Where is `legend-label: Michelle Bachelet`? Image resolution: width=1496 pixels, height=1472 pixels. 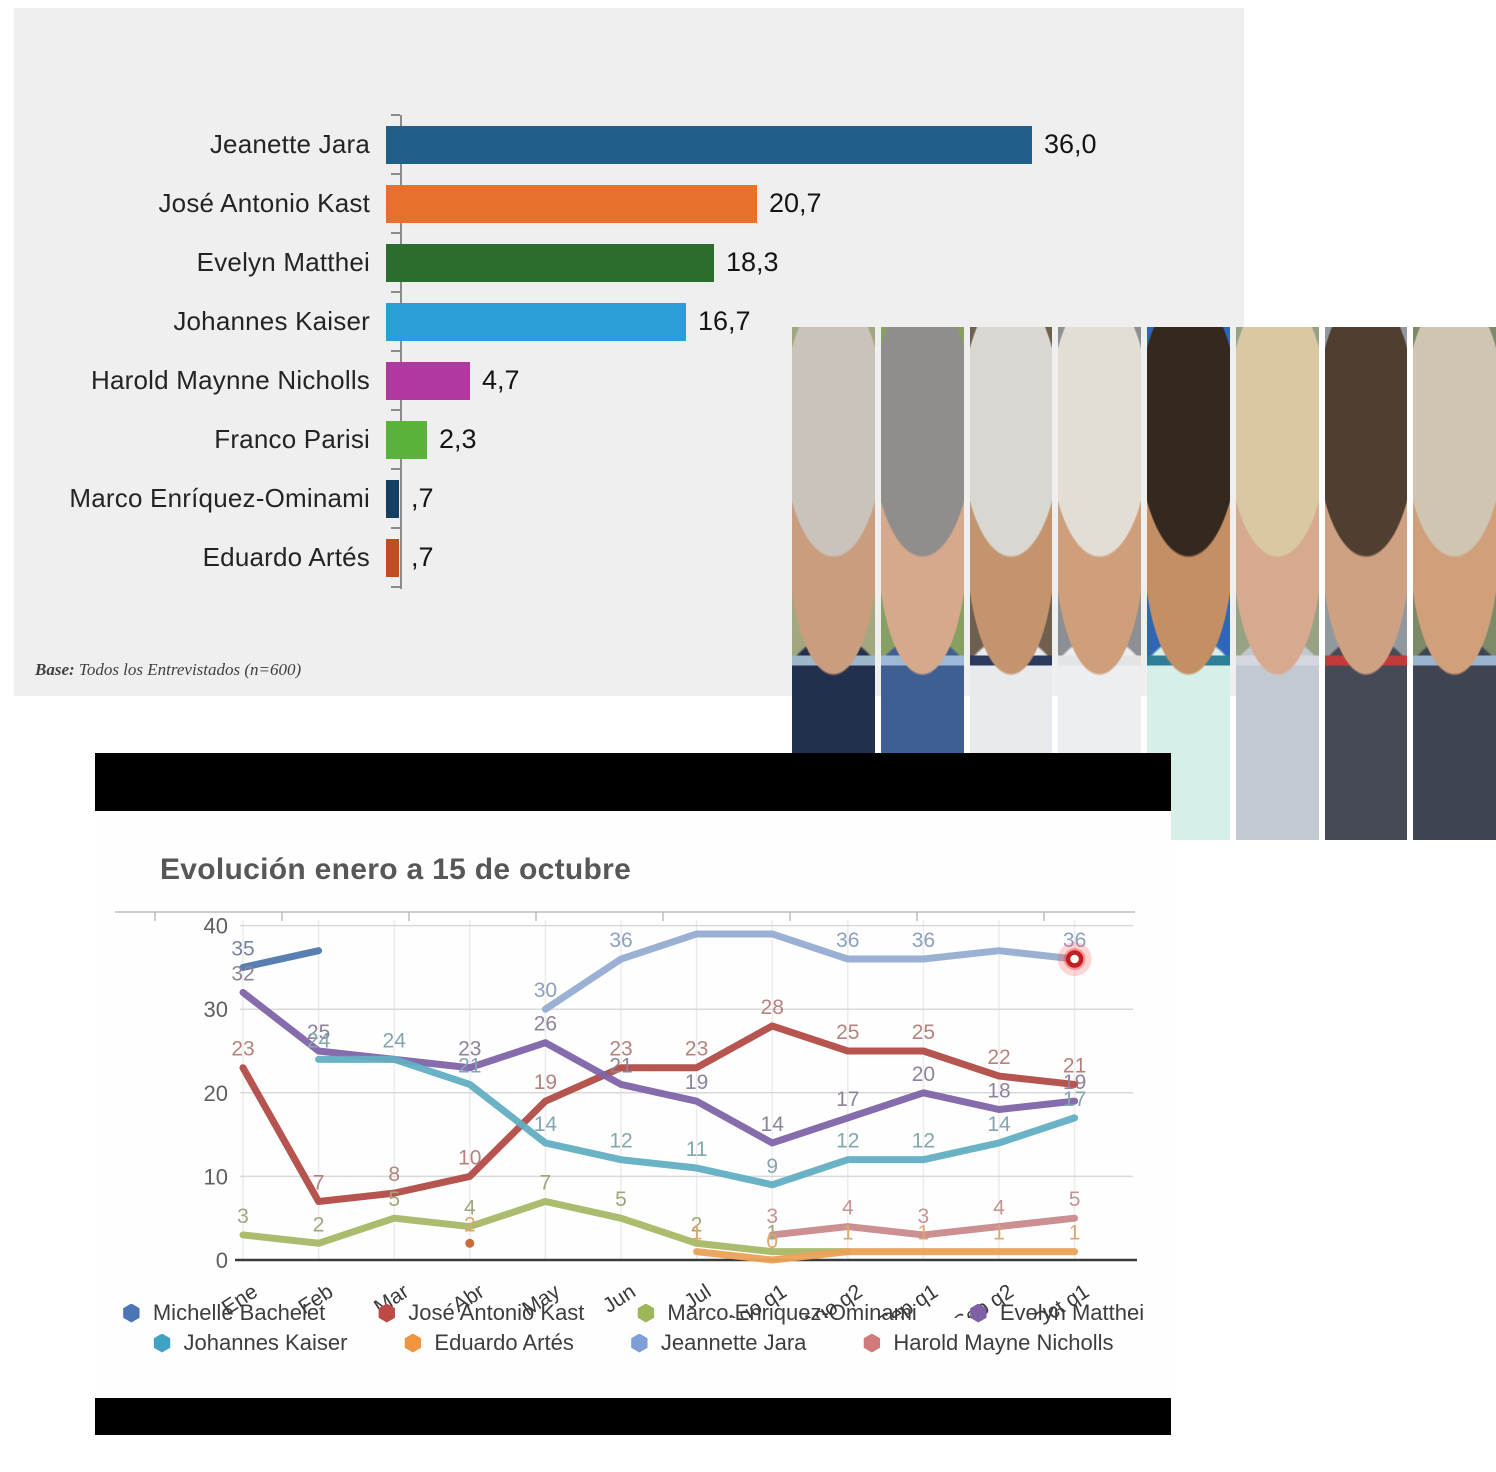
legend-label: Michelle Bachelet is located at coordinates (239, 1312).